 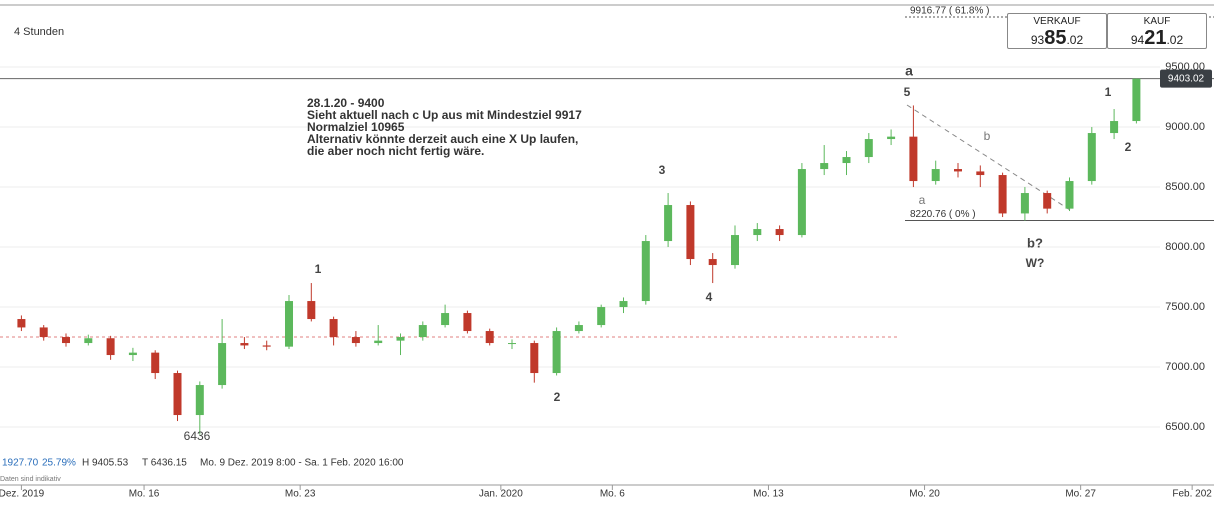 What do you see at coordinates (1185, 307) in the screenshot?
I see `y-tick-label: 7500.00` at bounding box center [1185, 307].